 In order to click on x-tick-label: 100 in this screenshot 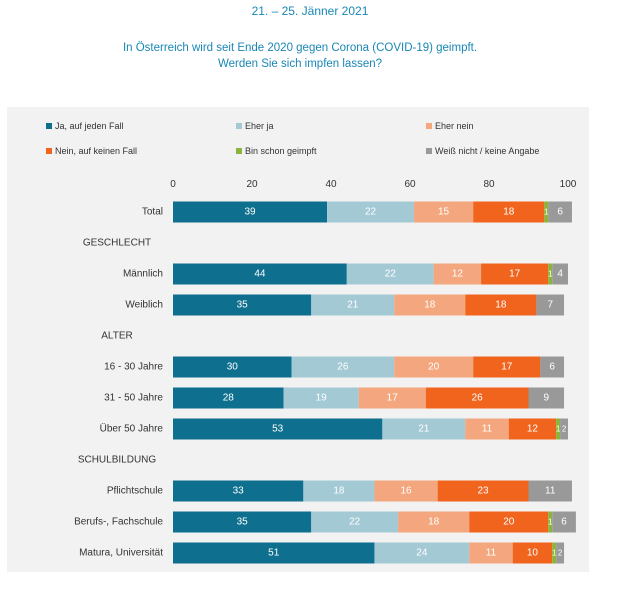, I will do `click(568, 184)`.